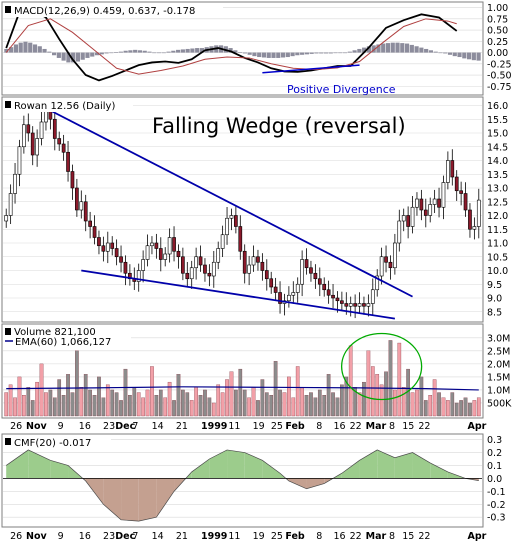 This screenshot has height=544, width=512. What do you see at coordinates (494, 299) in the screenshot?
I see `y-tick-label: 9.0` at bounding box center [494, 299].